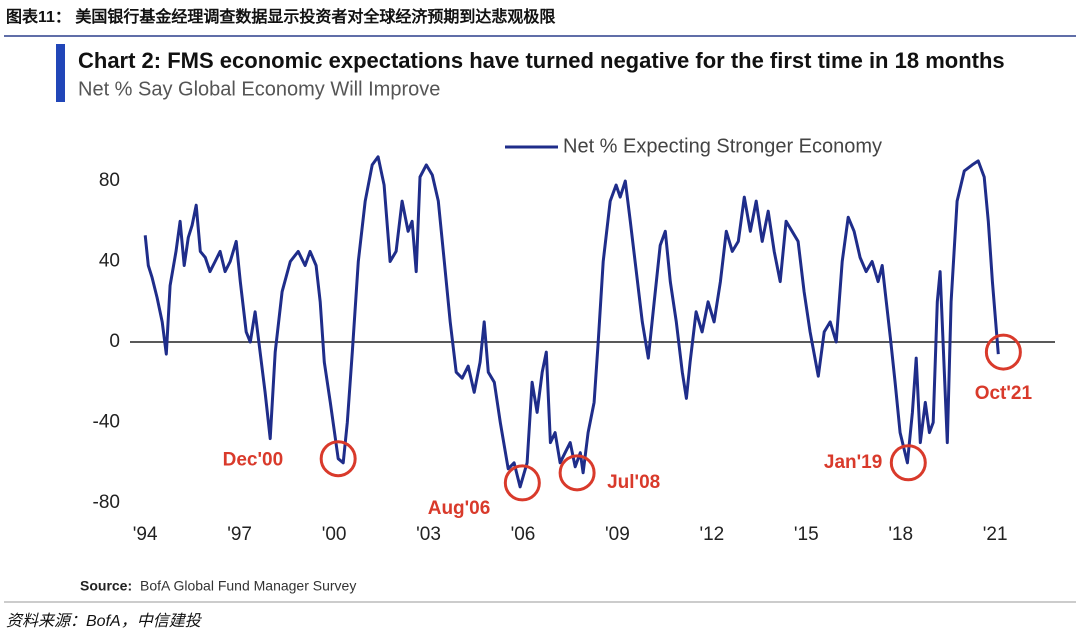 Image resolution: width=1080 pixels, height=637 pixels. What do you see at coordinates (114, 341) in the screenshot?
I see `y-tick-label: 0` at bounding box center [114, 341].